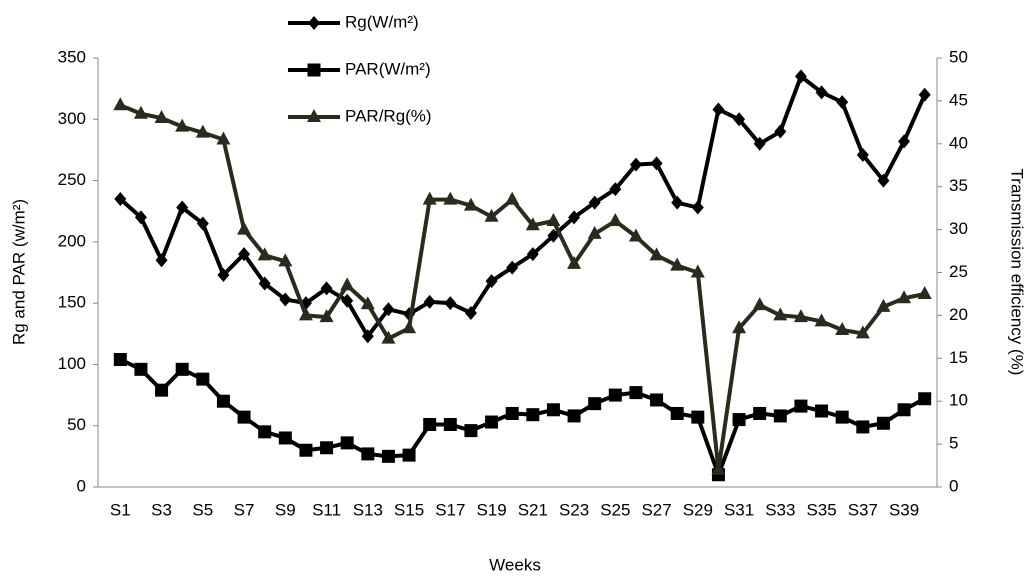 This screenshot has height=578, width=1030. What do you see at coordinates (953, 443) in the screenshot?
I see `y2-tick-label: 5` at bounding box center [953, 443].